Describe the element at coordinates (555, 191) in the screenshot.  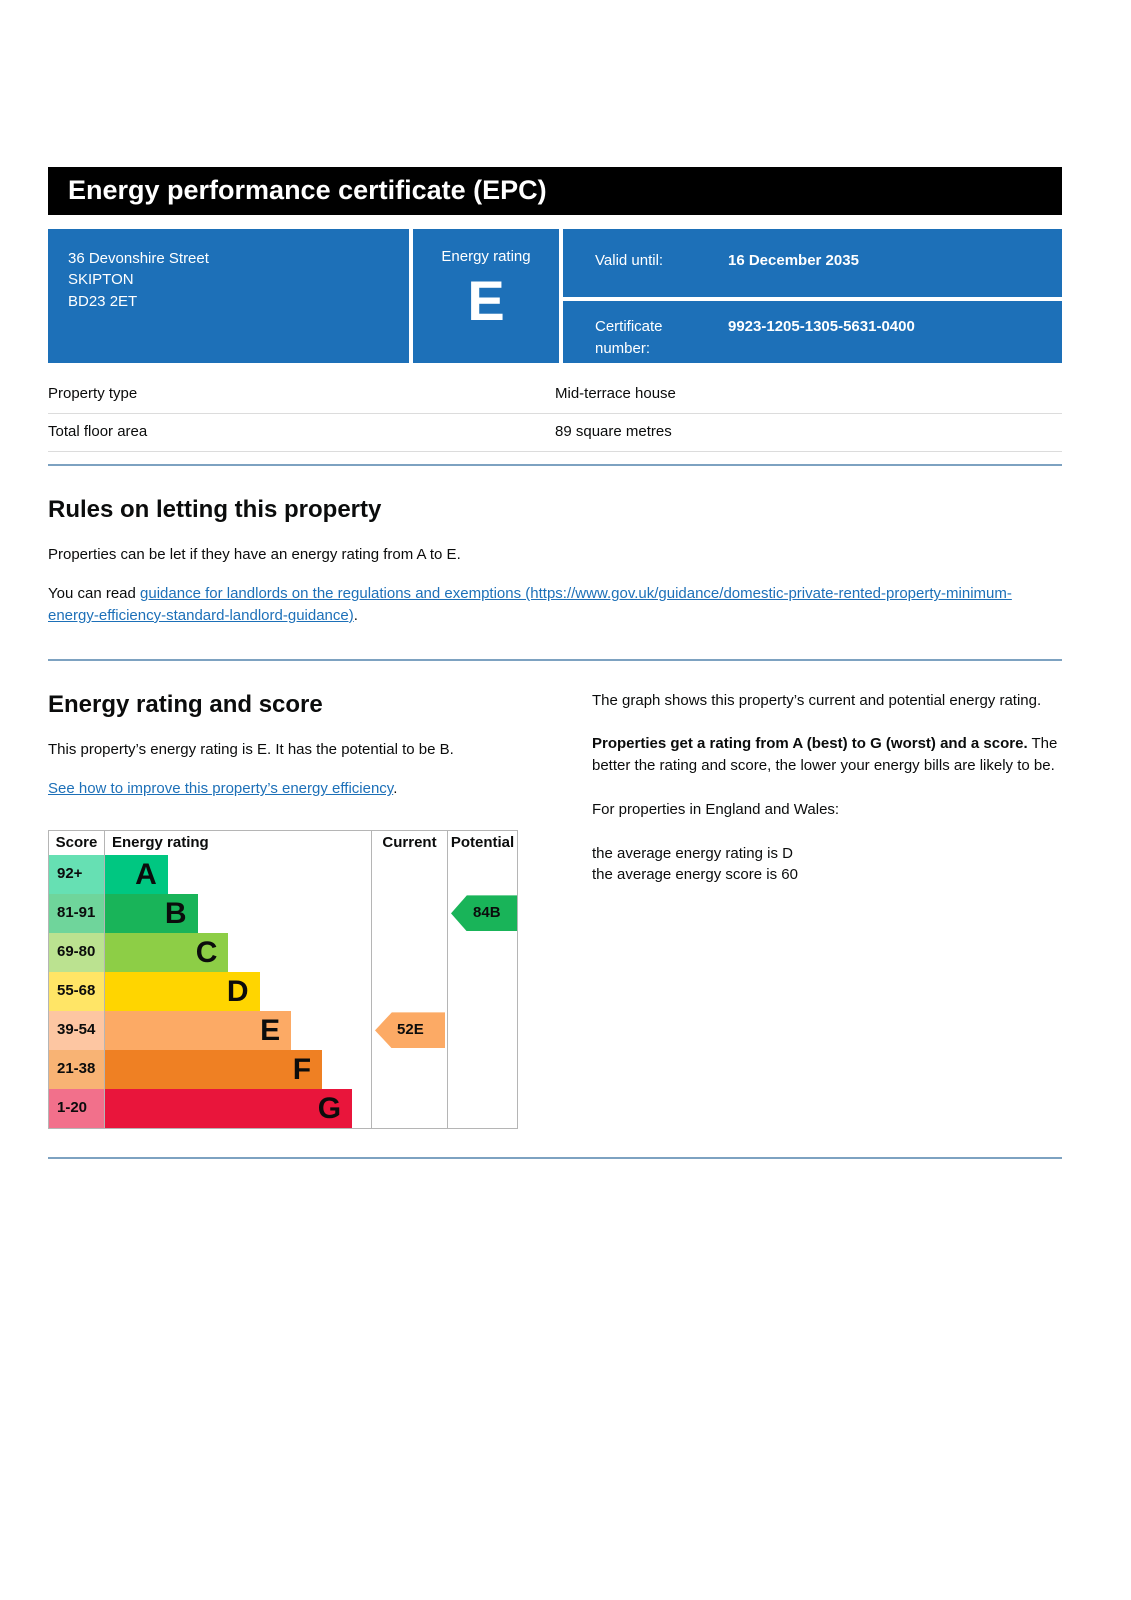
I see `title-bar: Energy performance certificate (EPC)` at that location.